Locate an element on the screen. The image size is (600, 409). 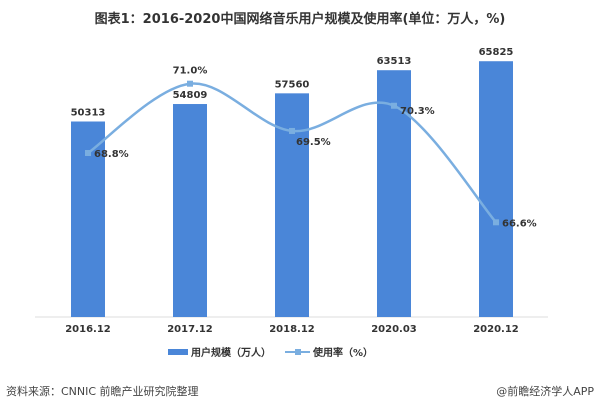
line-label: 70.3% is located at coordinates (417, 111).